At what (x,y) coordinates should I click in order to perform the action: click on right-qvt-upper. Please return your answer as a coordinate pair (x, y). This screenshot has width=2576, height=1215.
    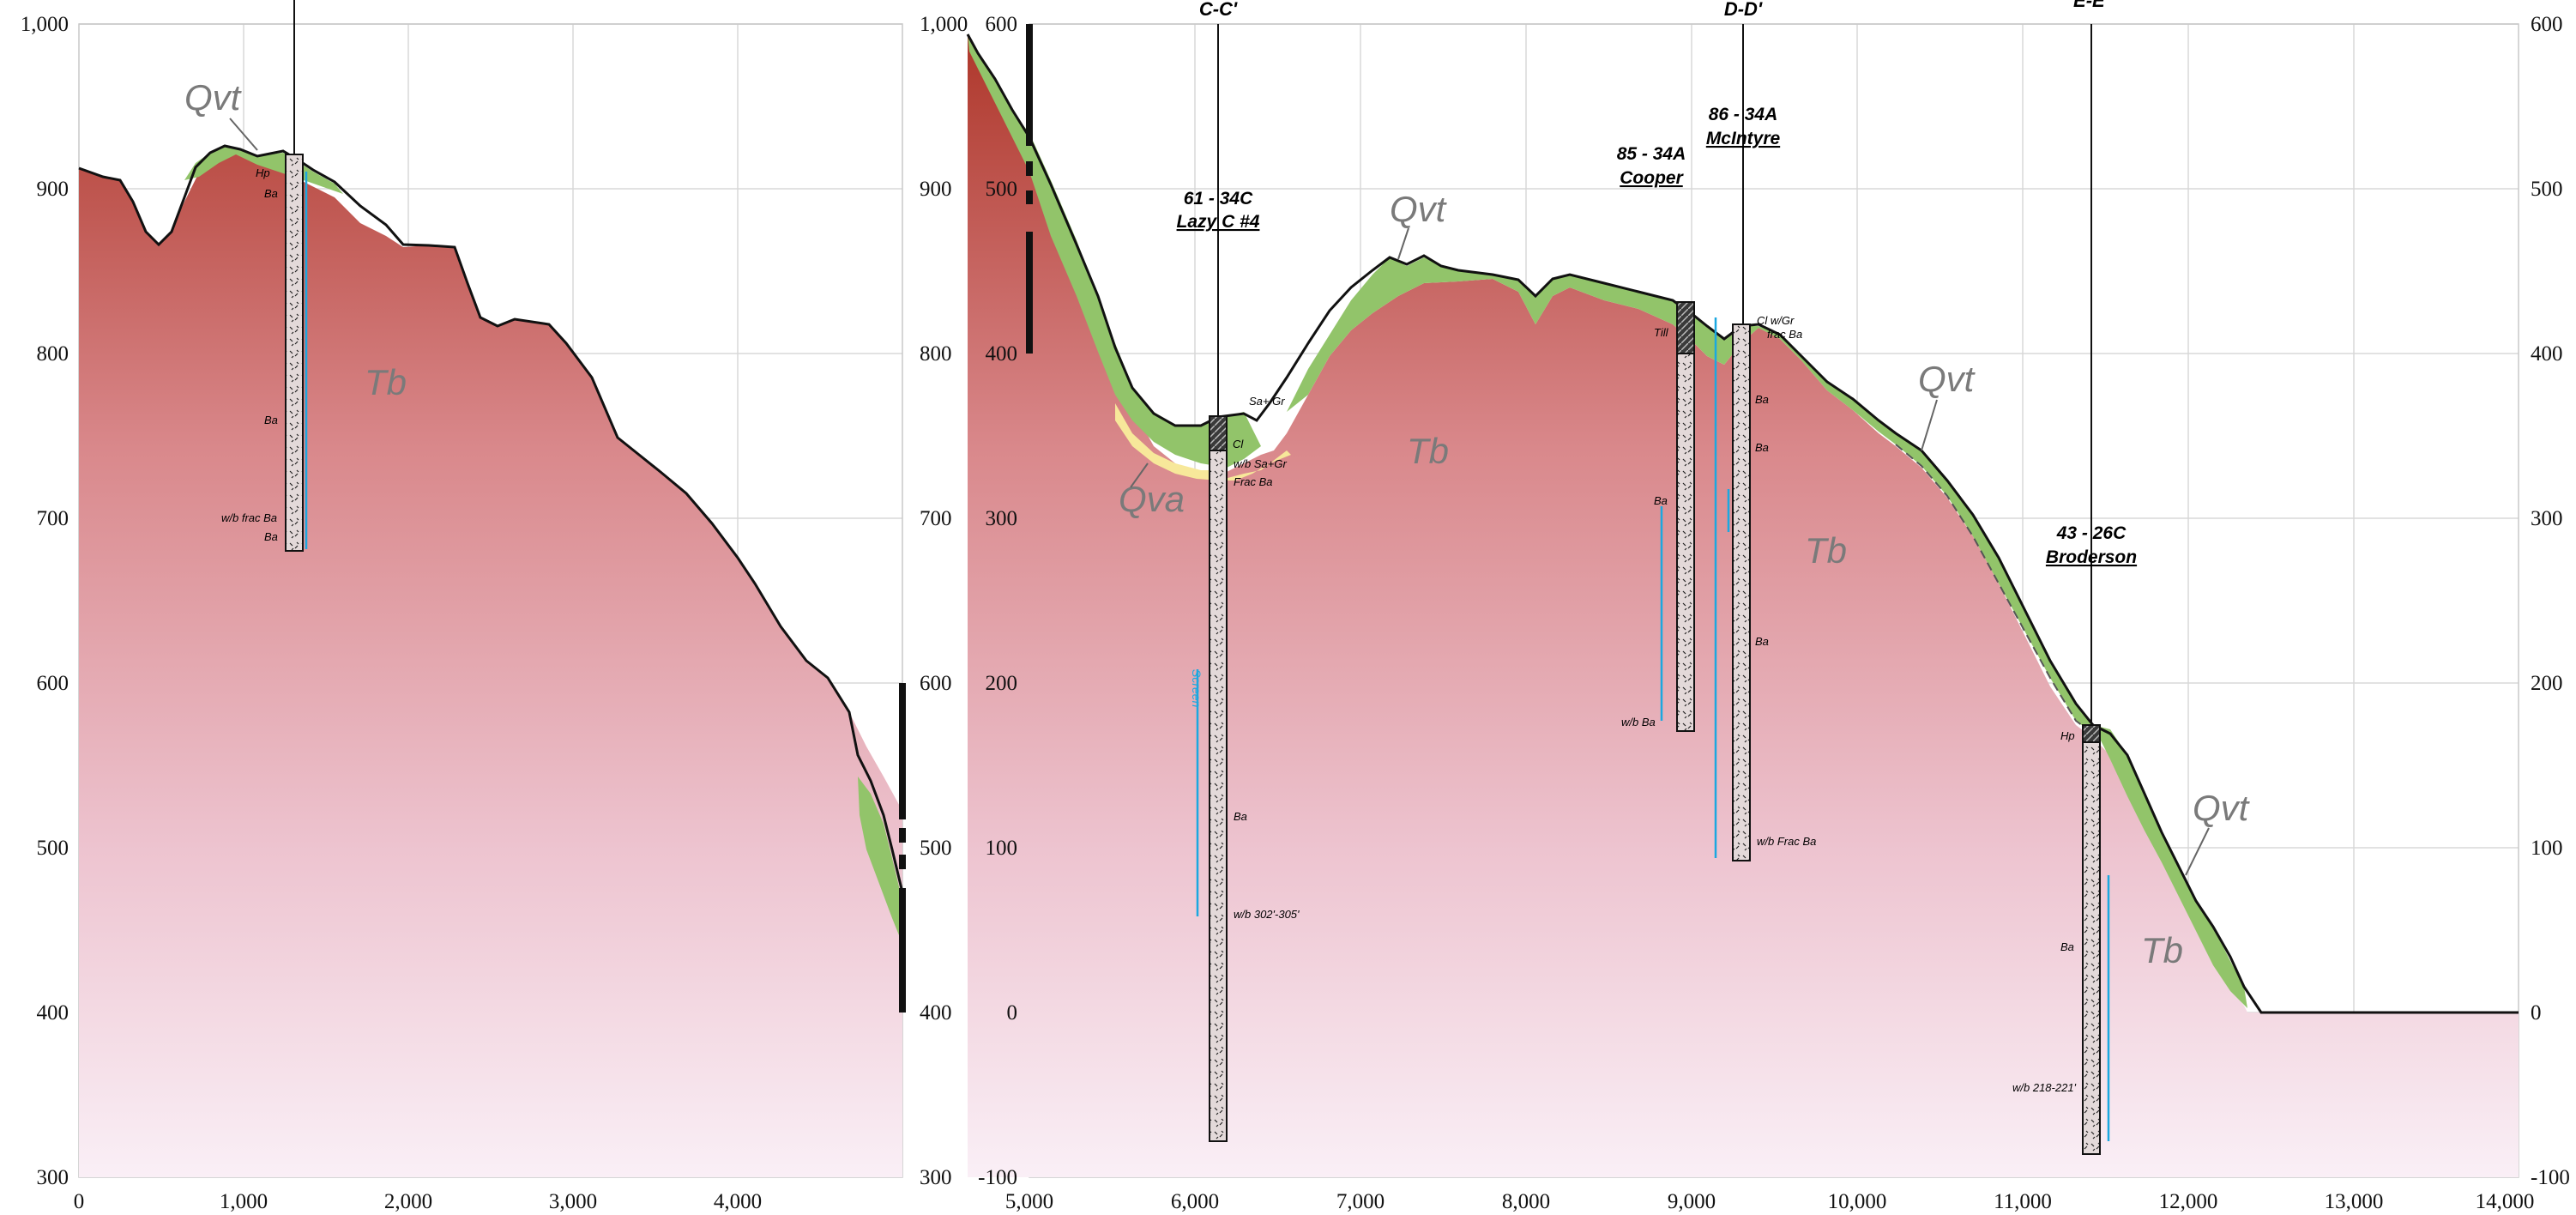
    Looking at the image, I should click on (1114, 251).